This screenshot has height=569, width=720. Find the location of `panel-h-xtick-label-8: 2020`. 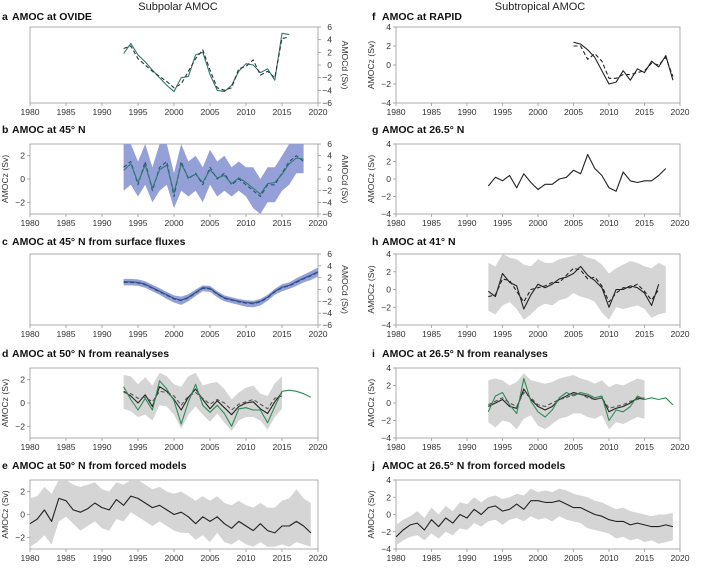

panel-h-xtick-label-8: 2020 is located at coordinates (679, 334).